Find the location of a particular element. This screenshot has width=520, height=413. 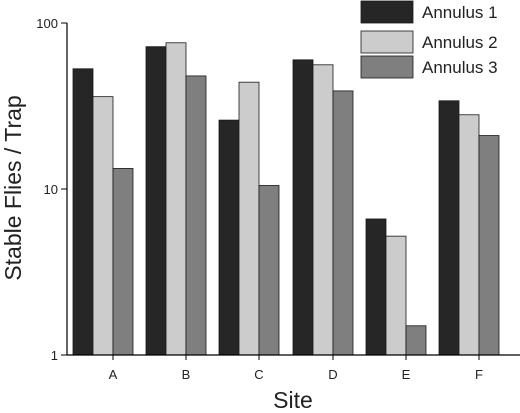

y-tick-label: 10 is located at coordinates (51, 189).